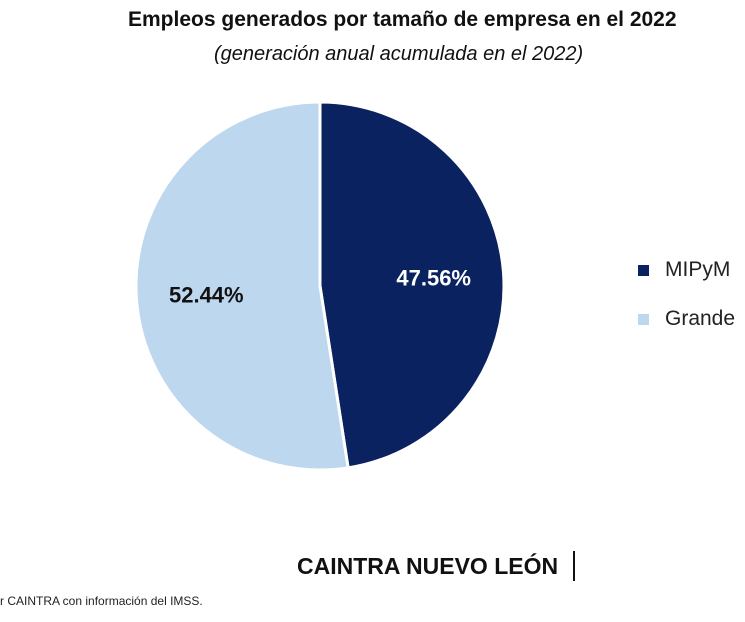 The image size is (745, 622). Describe the element at coordinates (206, 295) in the screenshot. I see `data-label-grandes: 52.44%` at that location.